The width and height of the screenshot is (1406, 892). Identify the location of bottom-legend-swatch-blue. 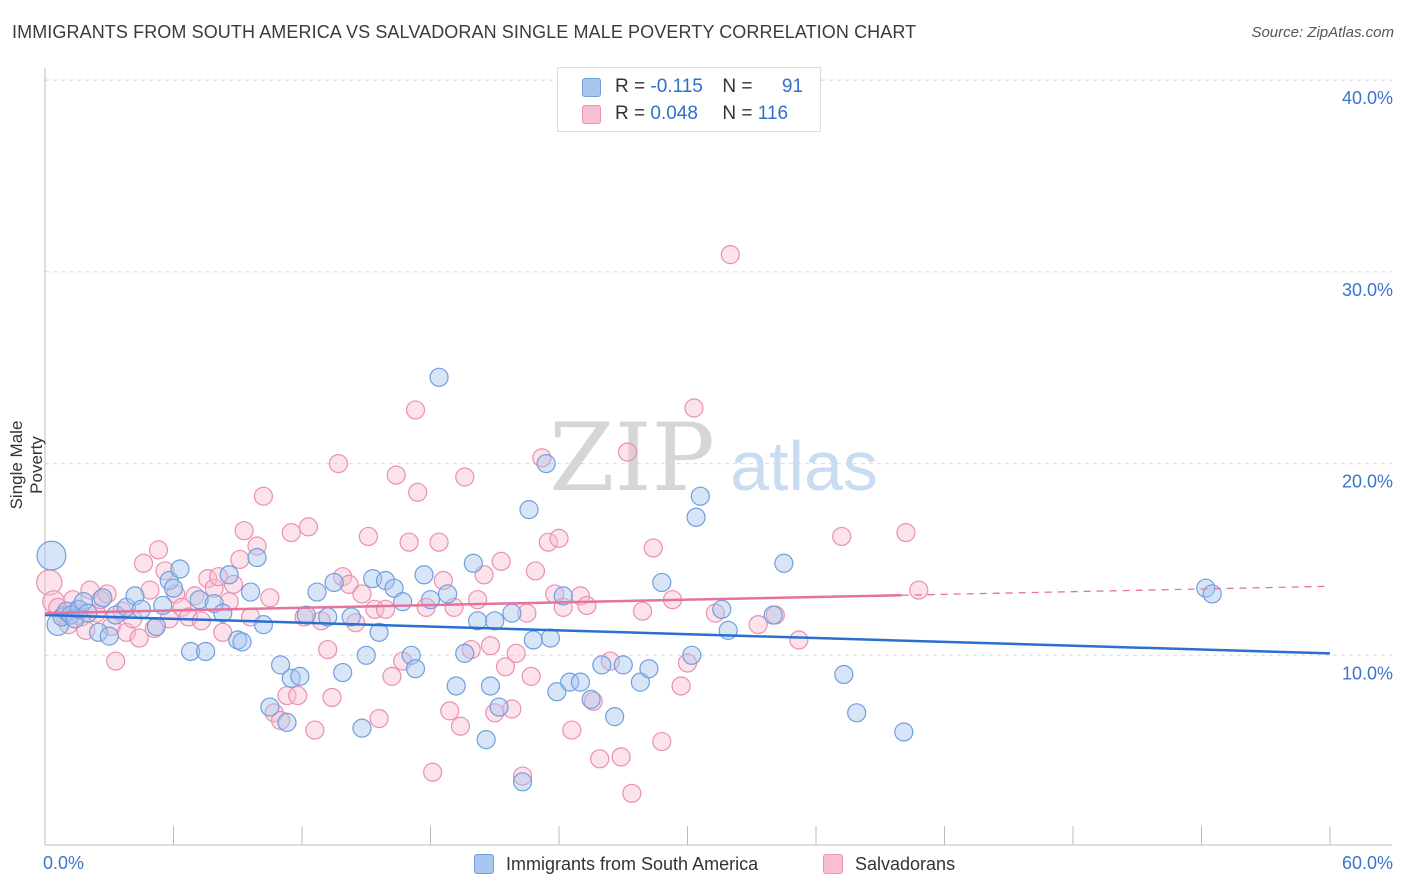
(484, 864).